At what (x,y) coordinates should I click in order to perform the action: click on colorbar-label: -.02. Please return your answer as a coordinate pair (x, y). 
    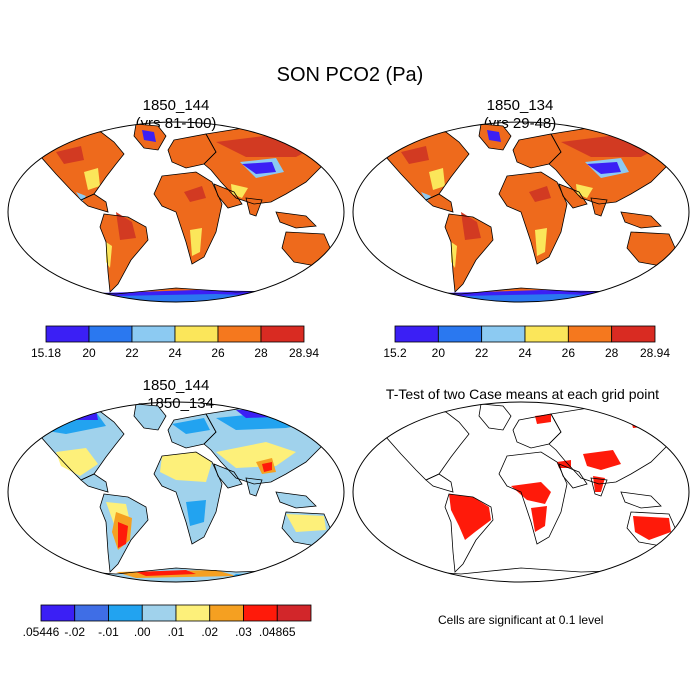
    Looking at the image, I should click on (74, 632).